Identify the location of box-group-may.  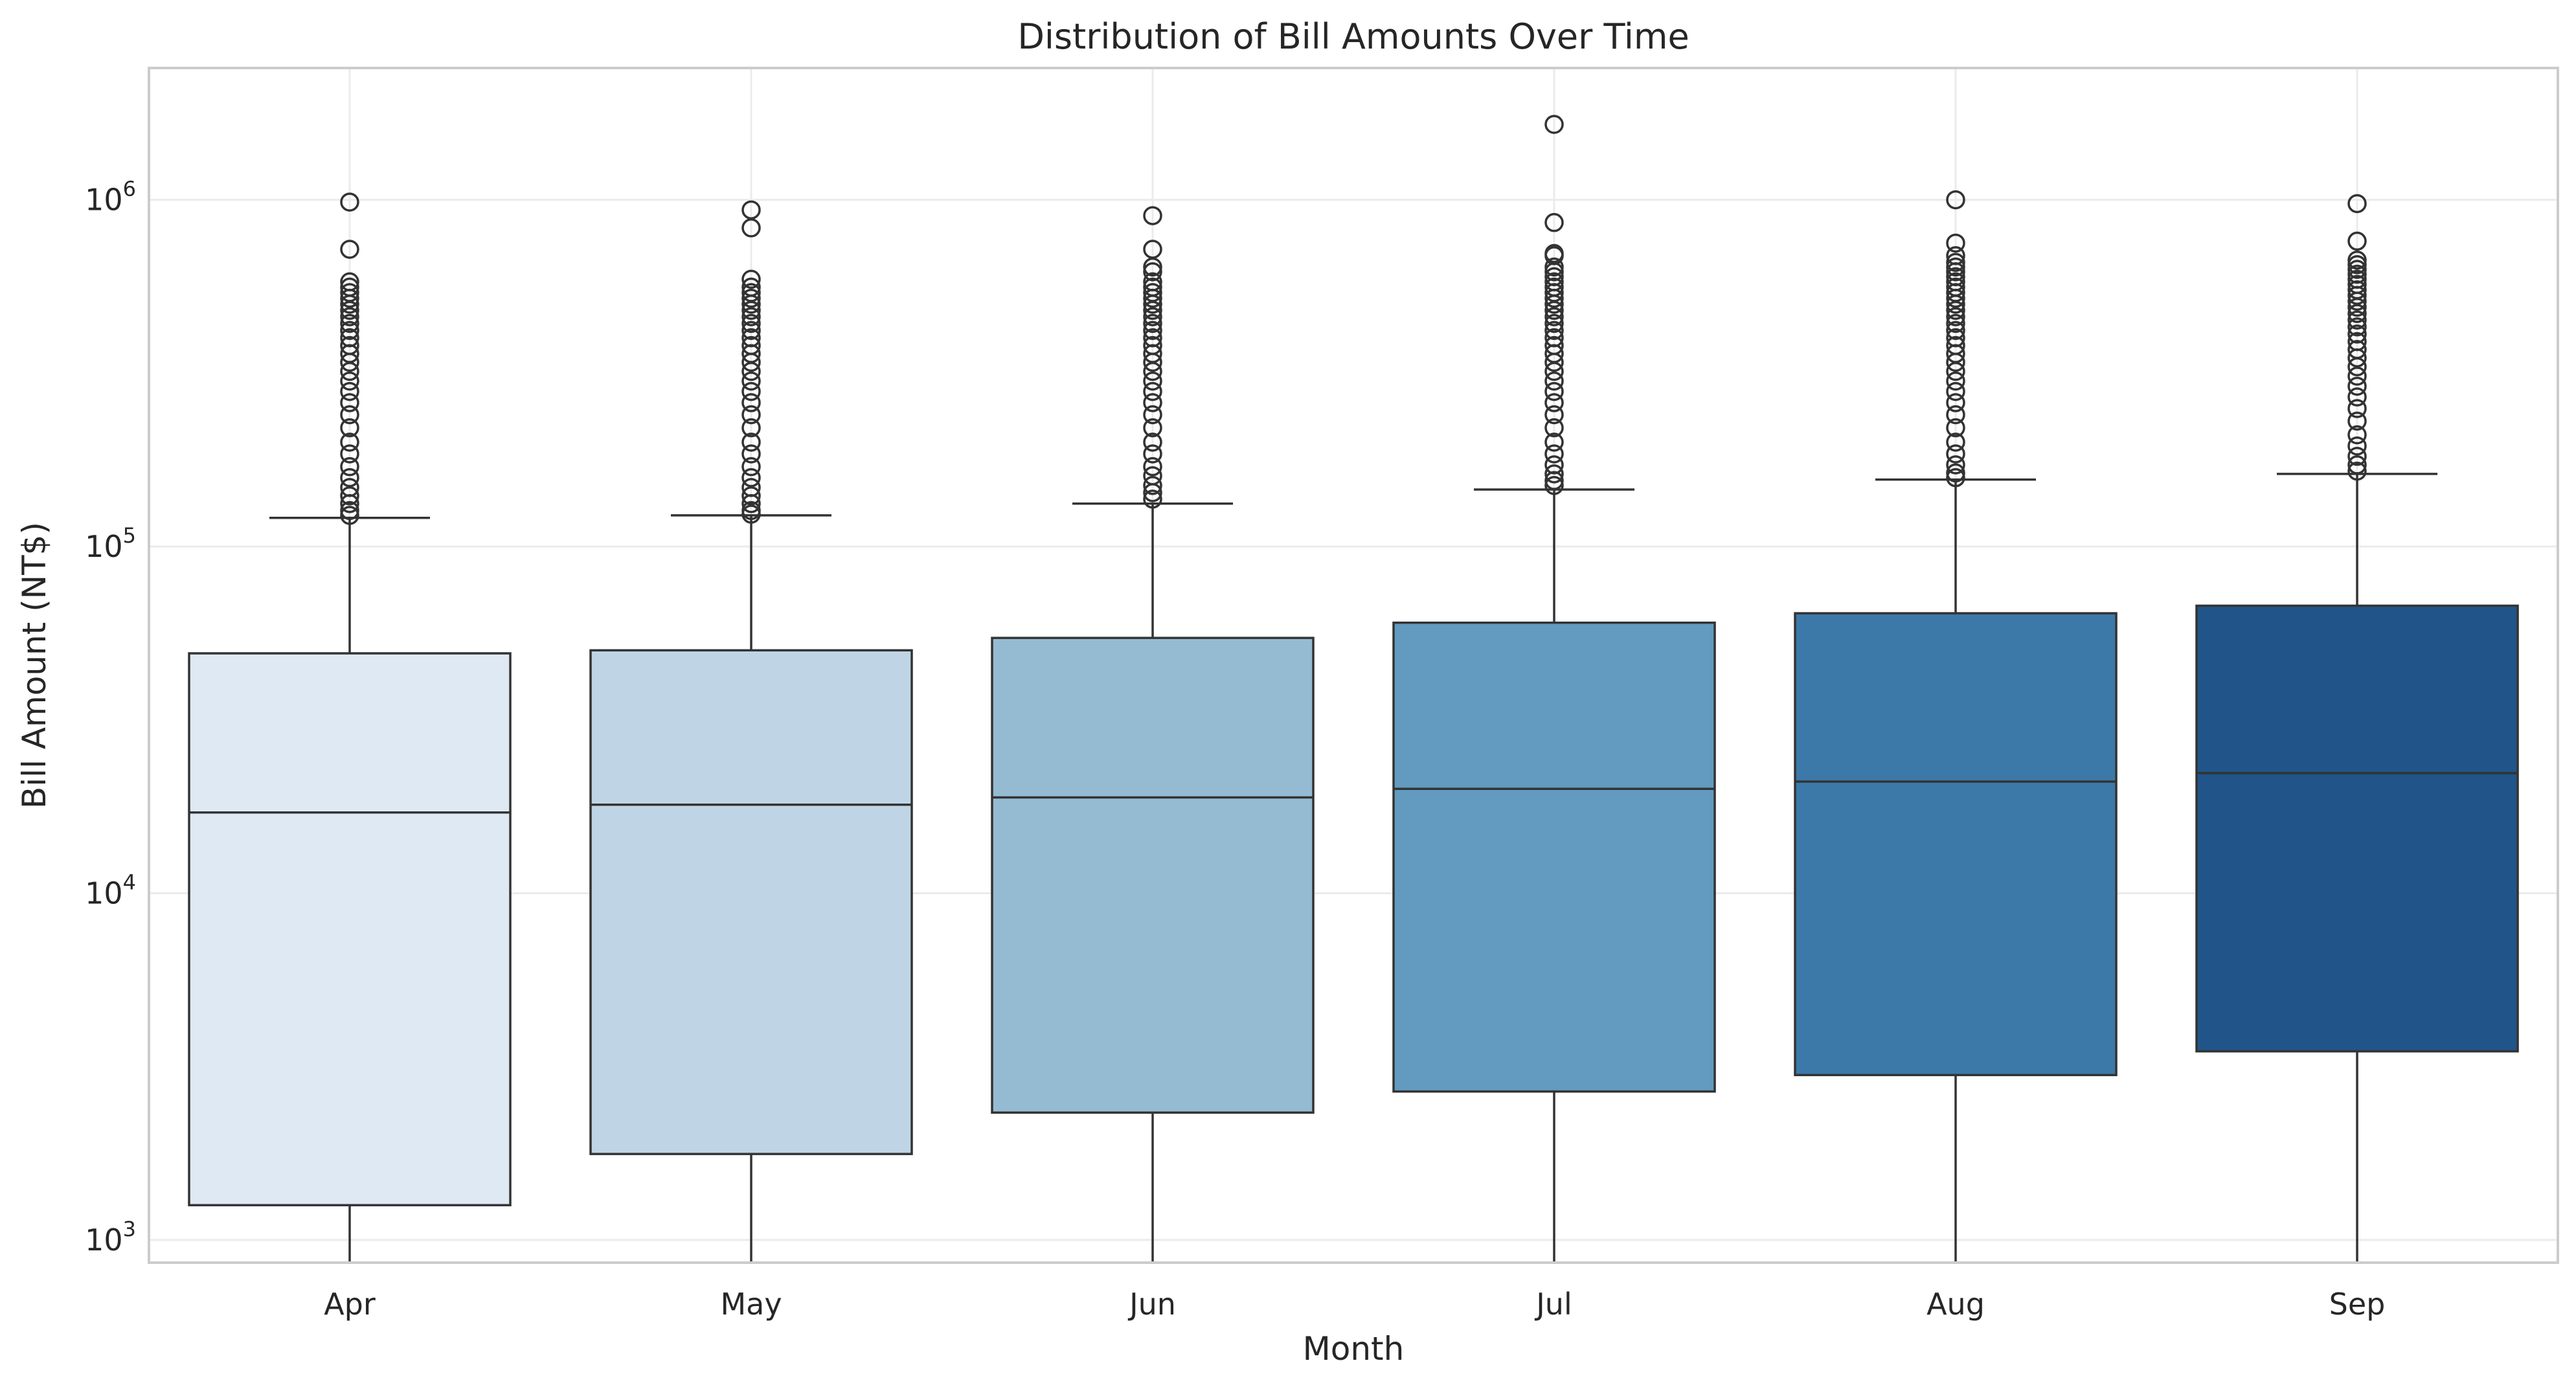
(751, 732).